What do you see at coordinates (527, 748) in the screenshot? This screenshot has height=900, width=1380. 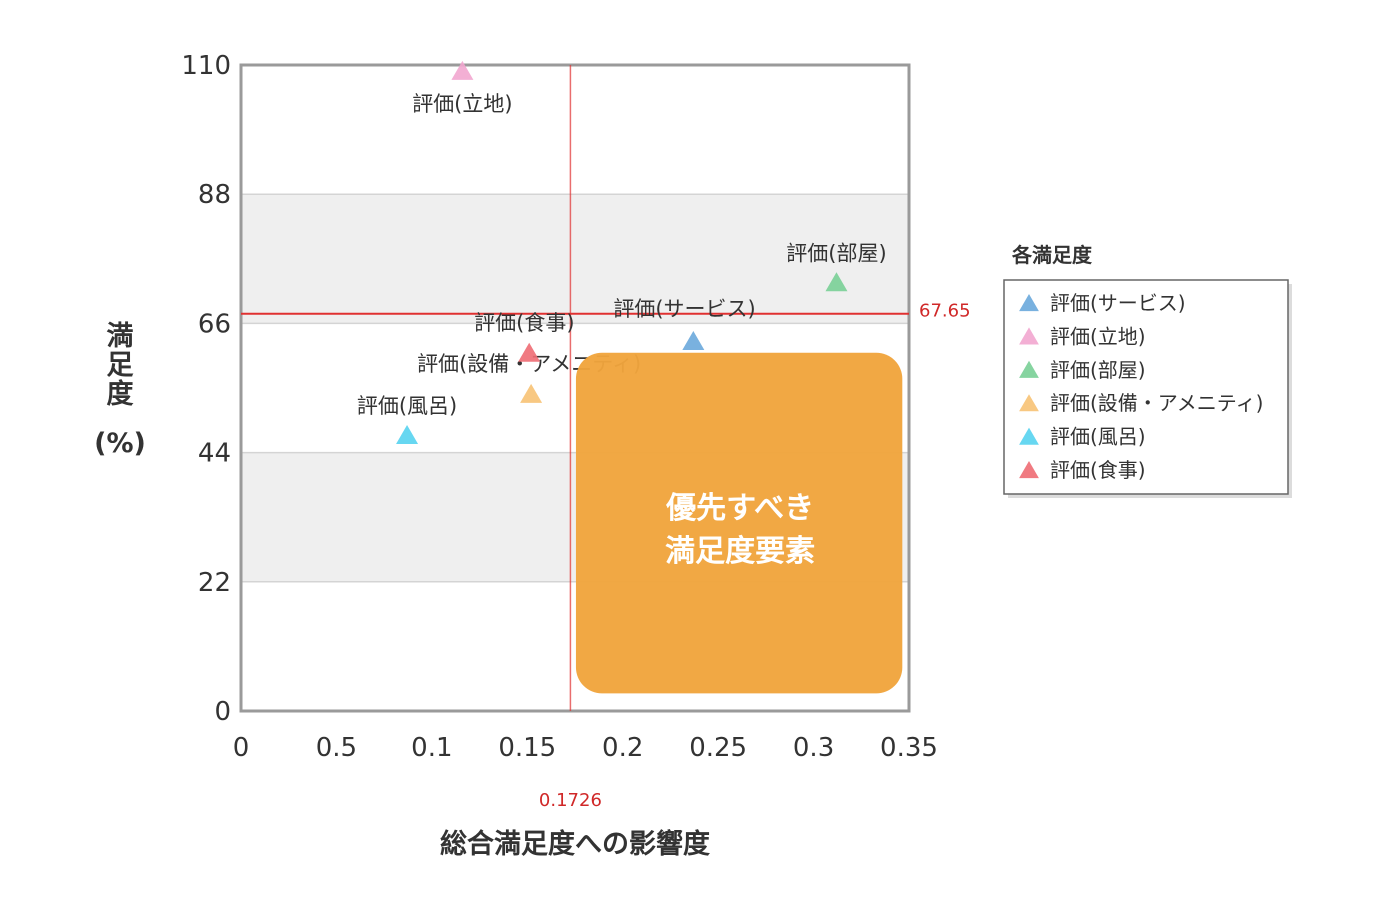 I see `x-tick-label: 0.15` at bounding box center [527, 748].